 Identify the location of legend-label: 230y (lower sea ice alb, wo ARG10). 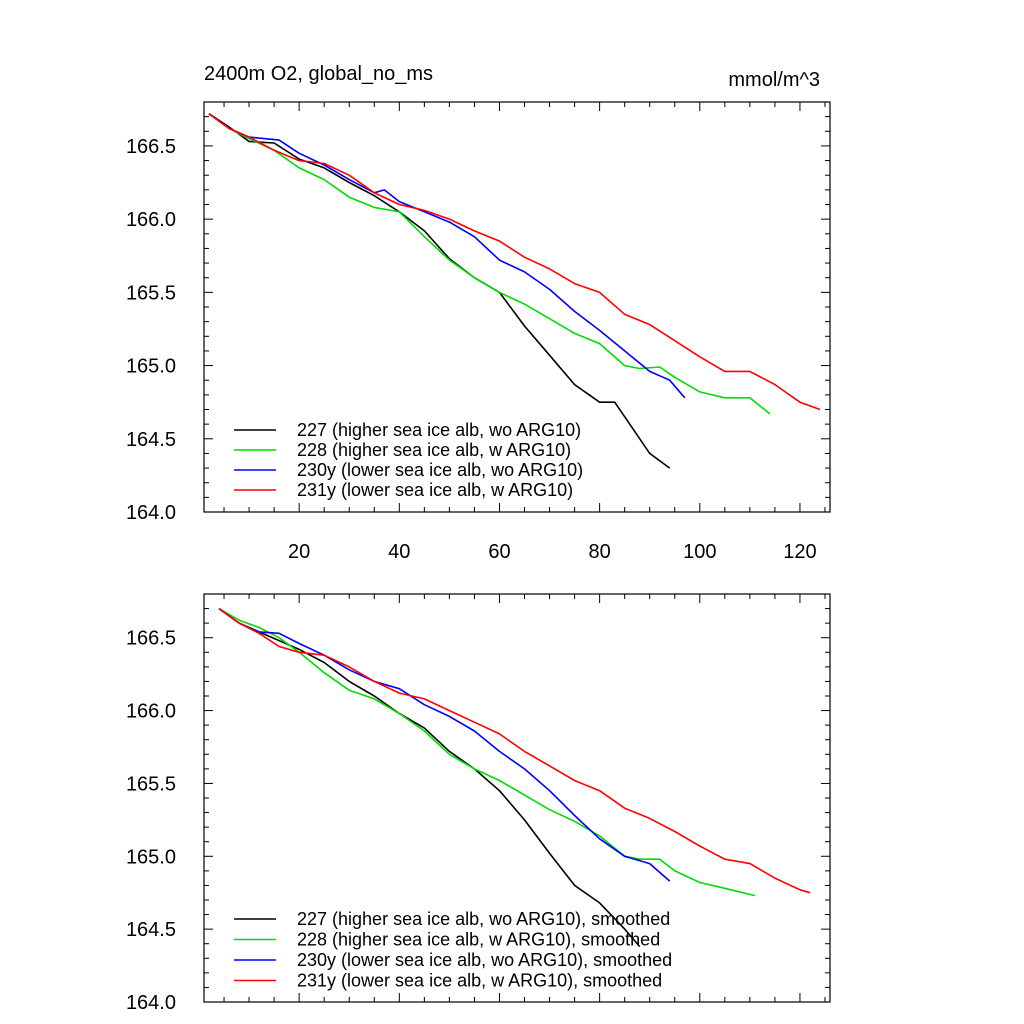
(440, 470).